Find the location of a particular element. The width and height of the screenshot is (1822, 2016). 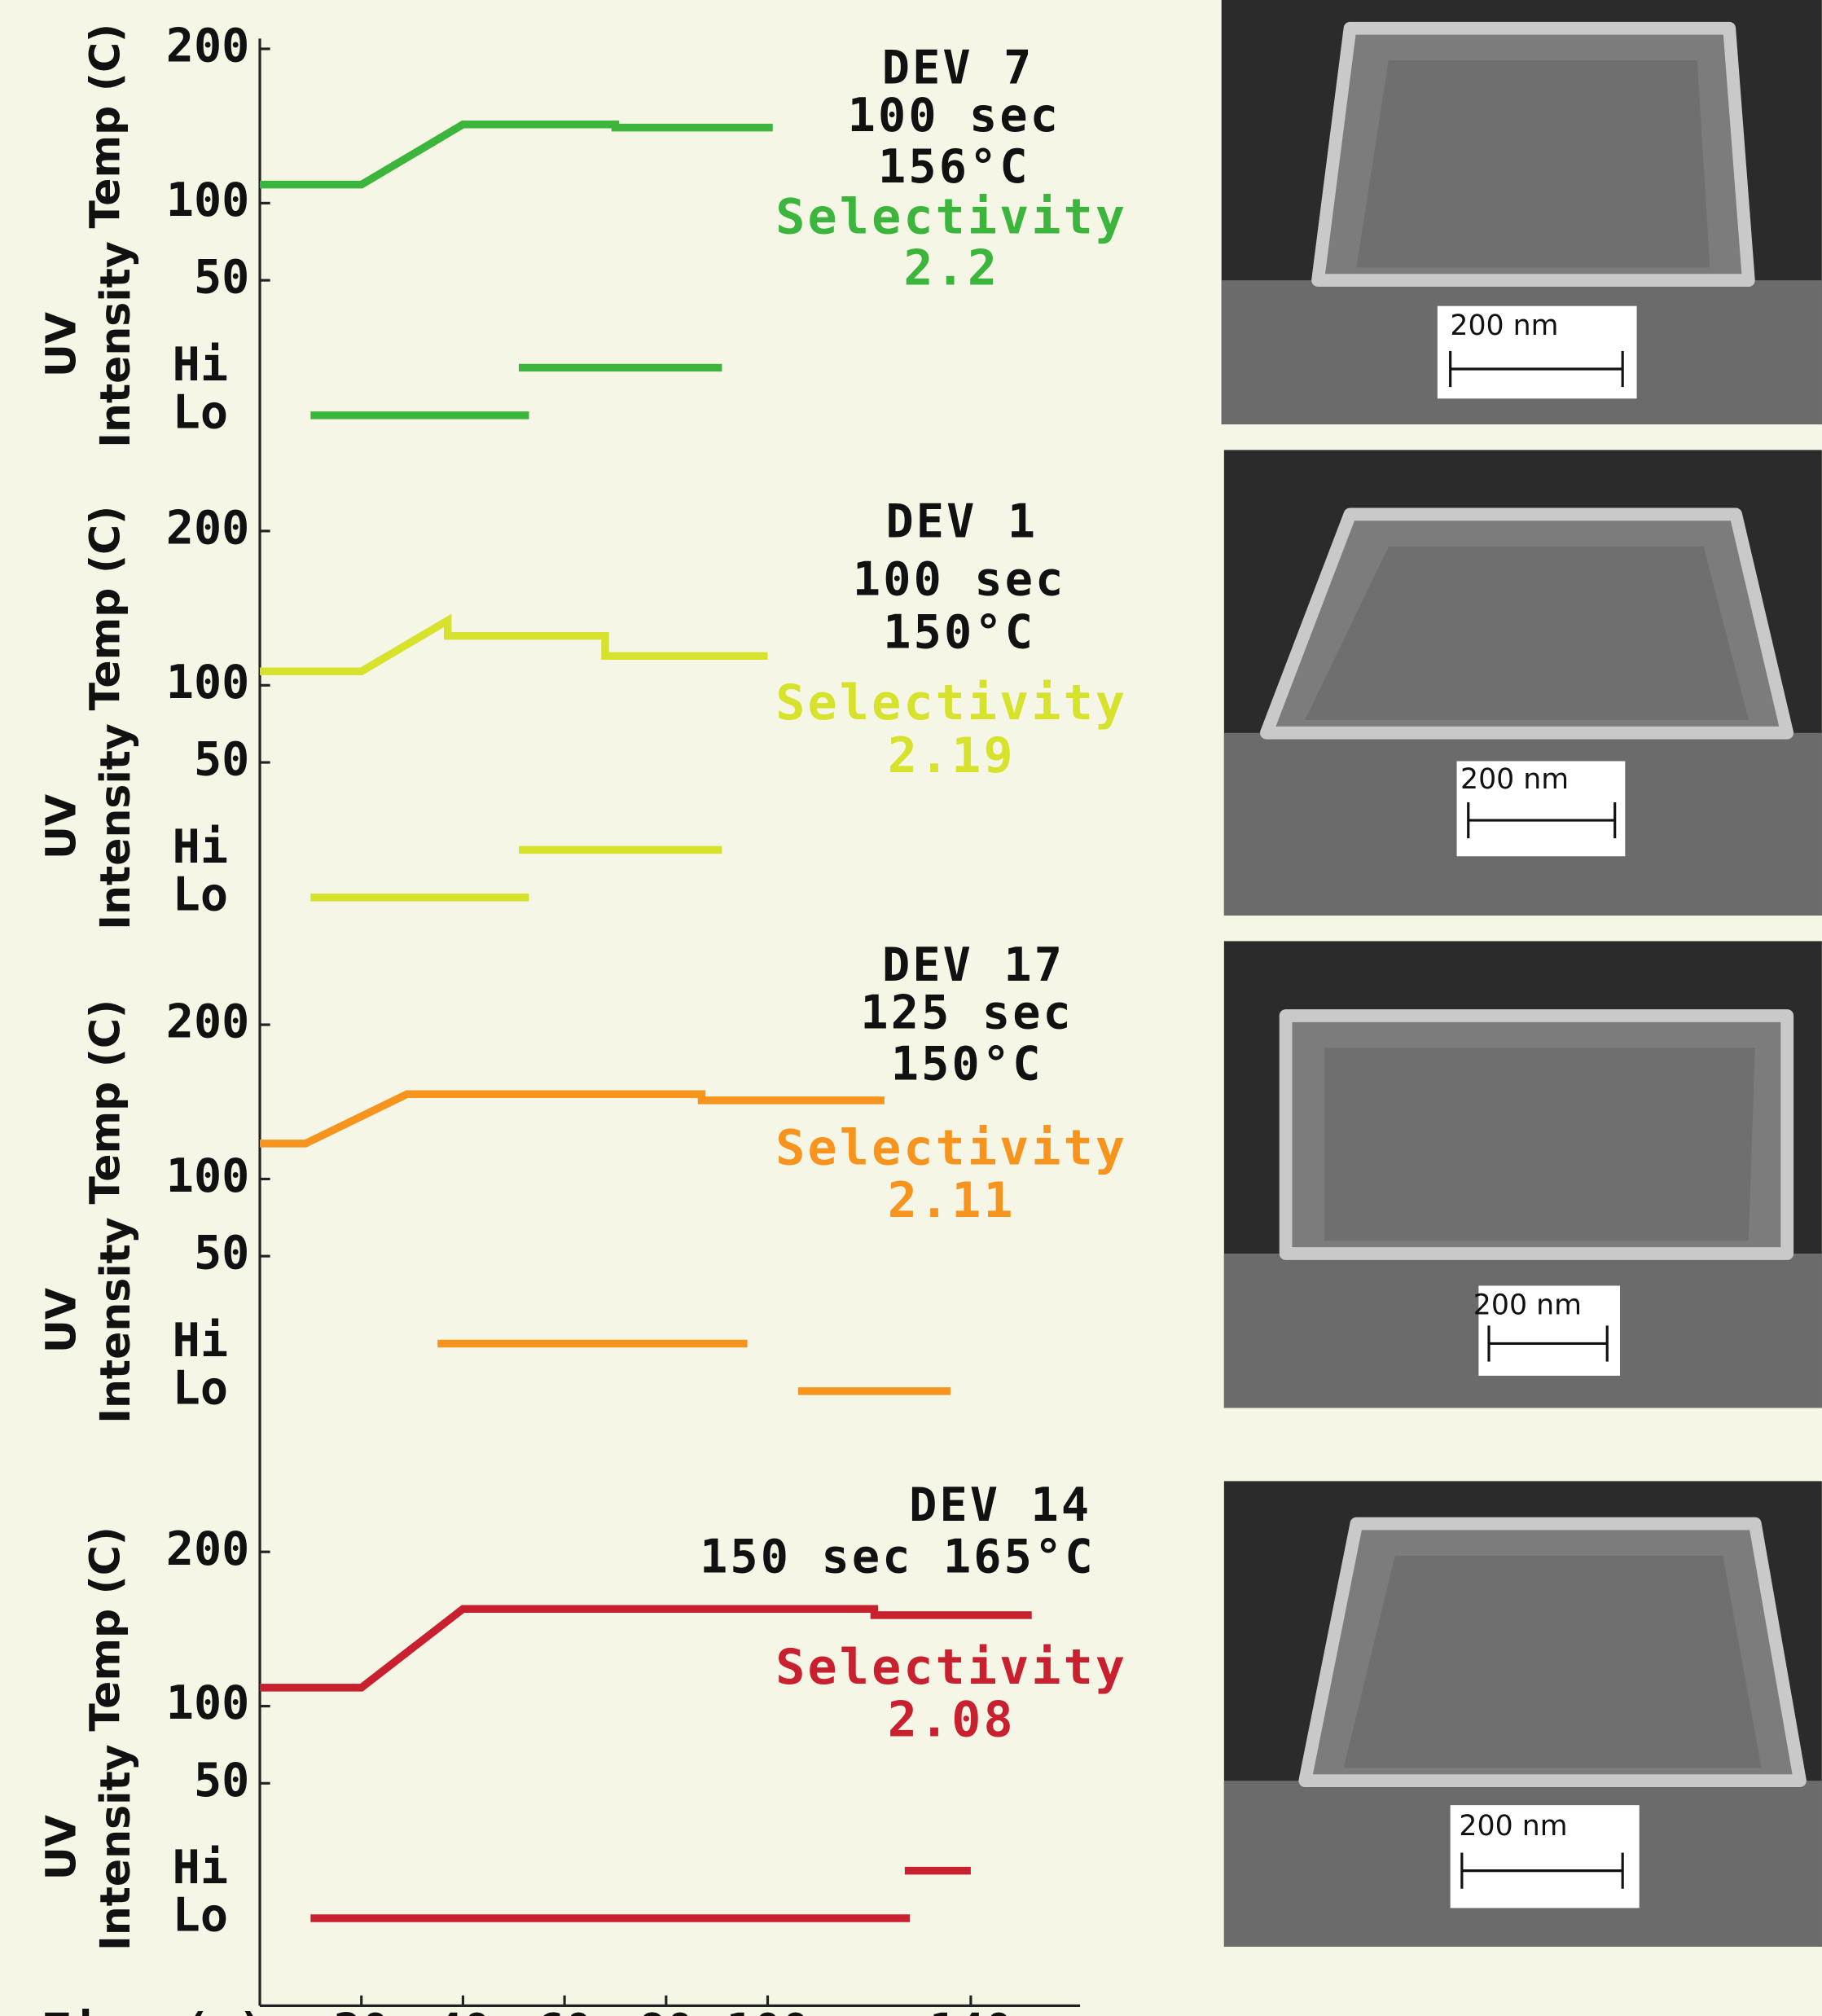

selectivity-value: 2.2 is located at coordinates (951, 268).